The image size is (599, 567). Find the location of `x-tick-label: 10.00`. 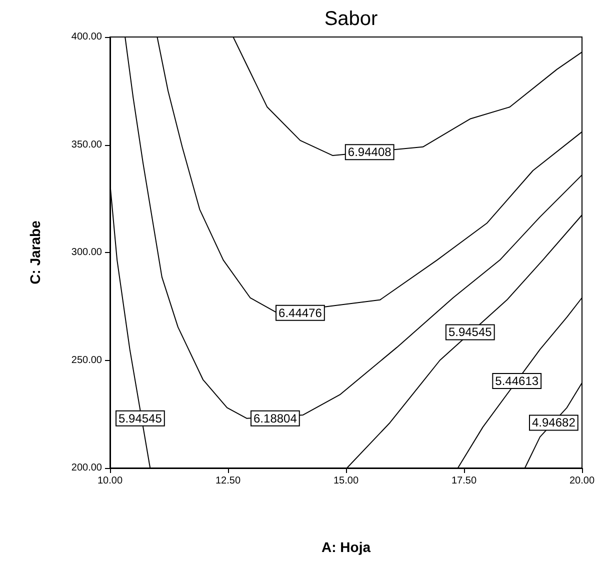

x-tick-label: 10.00 is located at coordinates (110, 481).